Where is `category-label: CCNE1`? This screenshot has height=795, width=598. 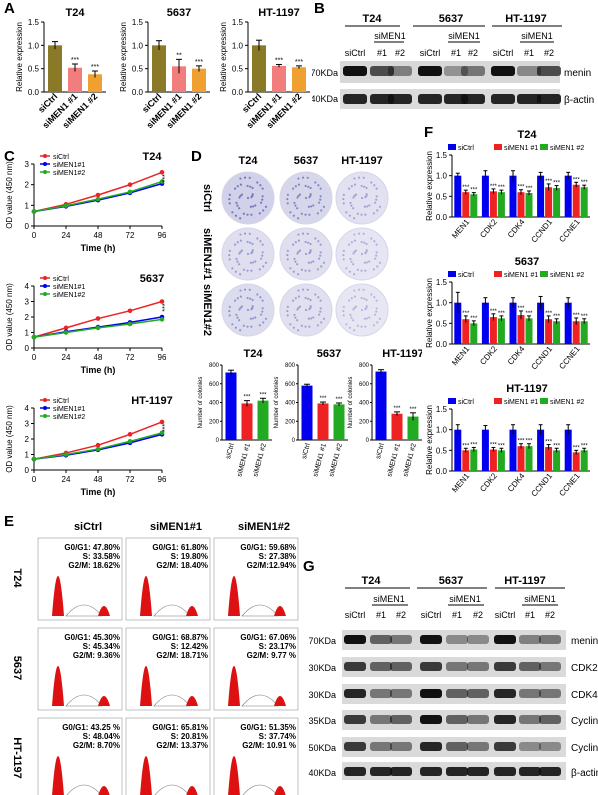 category-label: CCNE1 is located at coordinates (569, 230).